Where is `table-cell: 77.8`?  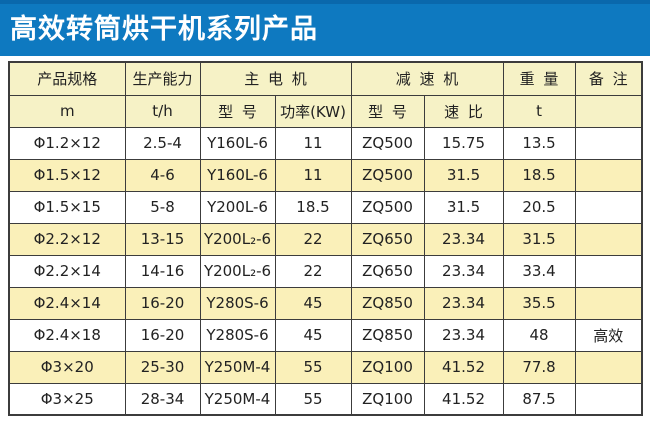 table-cell: 77.8 is located at coordinates (539, 367).